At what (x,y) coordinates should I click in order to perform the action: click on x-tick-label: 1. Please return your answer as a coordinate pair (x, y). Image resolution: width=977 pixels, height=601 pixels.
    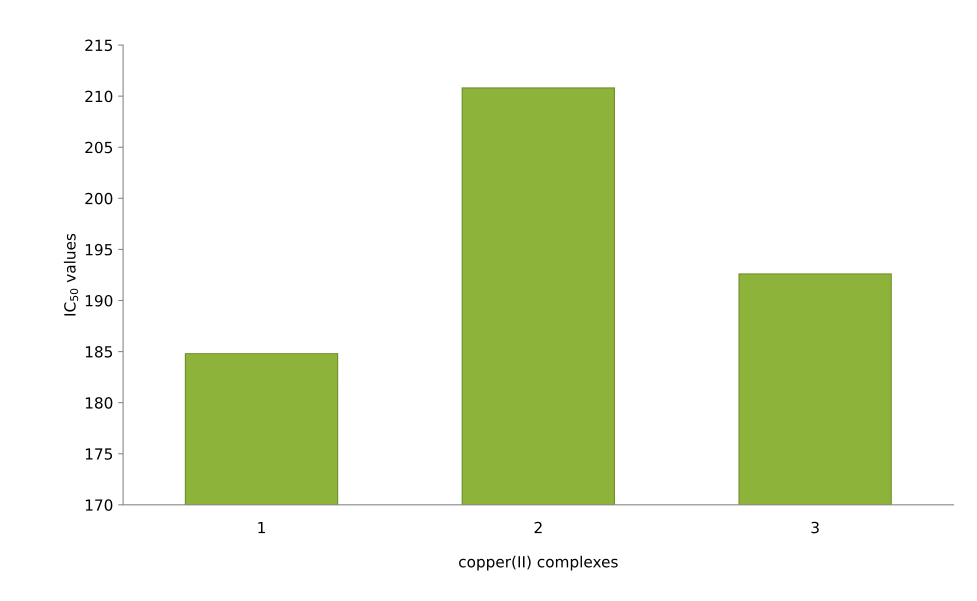
    Looking at the image, I should click on (261, 528).